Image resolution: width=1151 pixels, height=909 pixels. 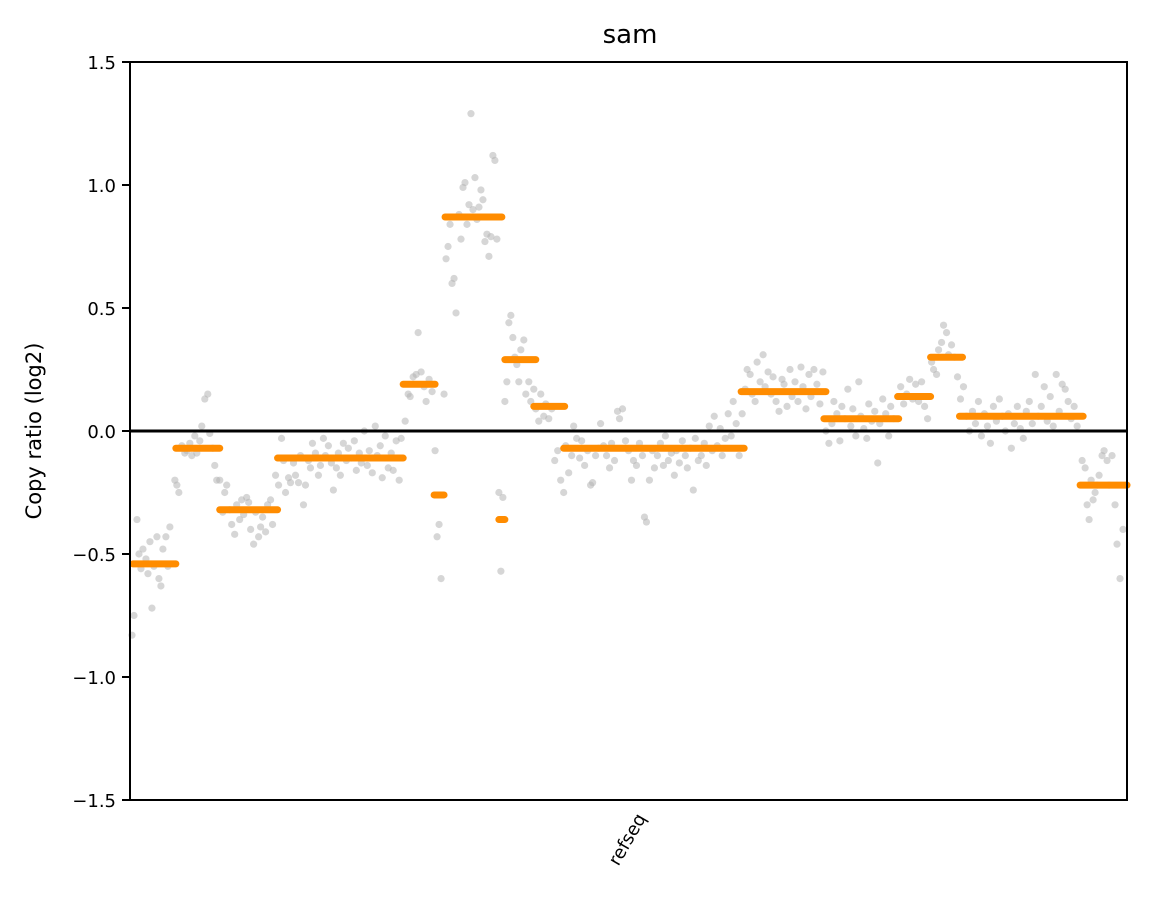 I want to click on y-axis-label: Copy ratio (log2), so click(x=34, y=431).